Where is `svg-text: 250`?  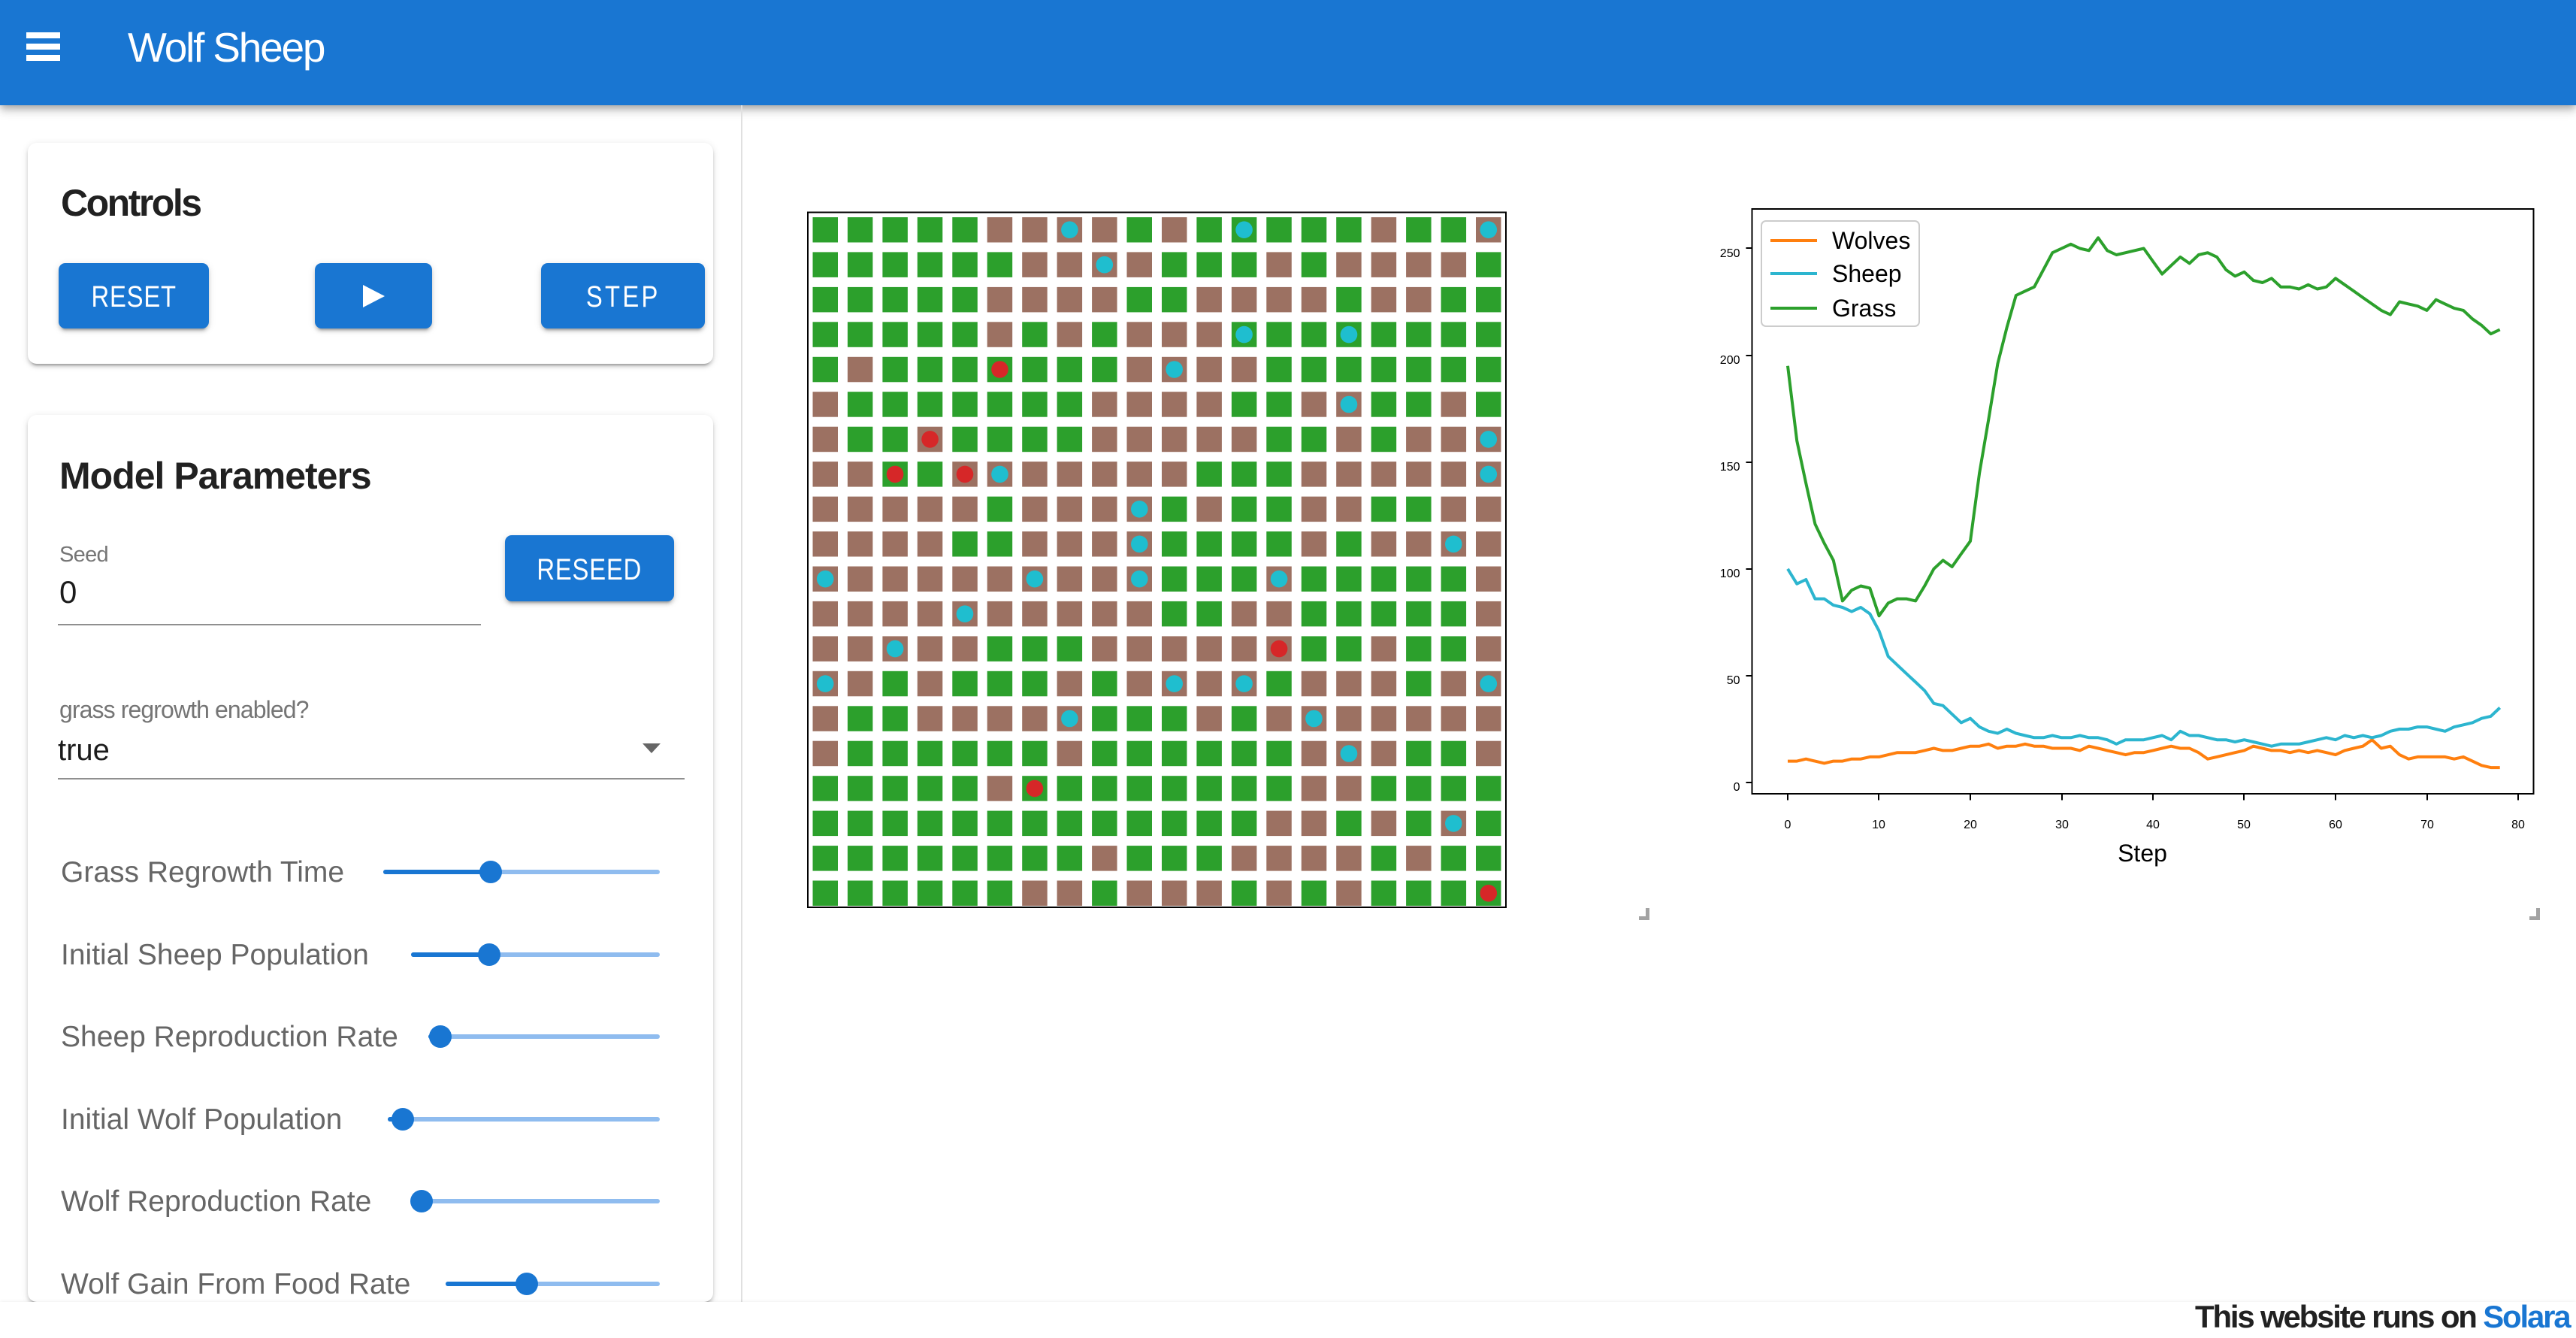 svg-text: 250 is located at coordinates (1730, 253).